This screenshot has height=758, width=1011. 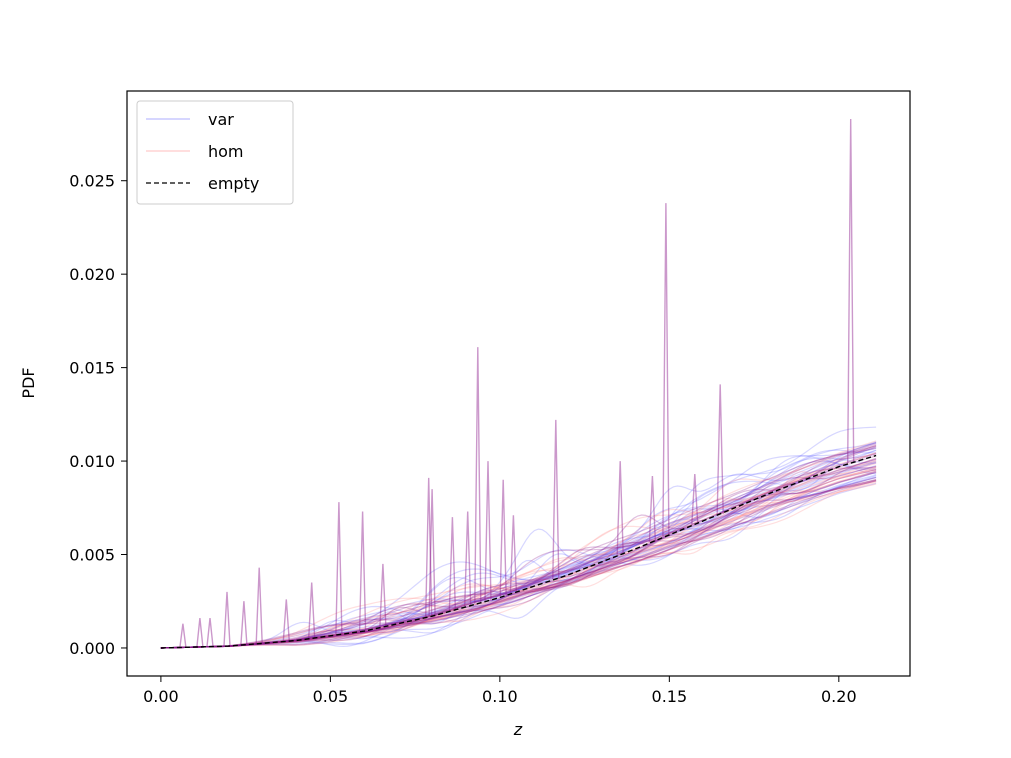 I want to click on x-tick-label: 0.15, so click(x=670, y=696).